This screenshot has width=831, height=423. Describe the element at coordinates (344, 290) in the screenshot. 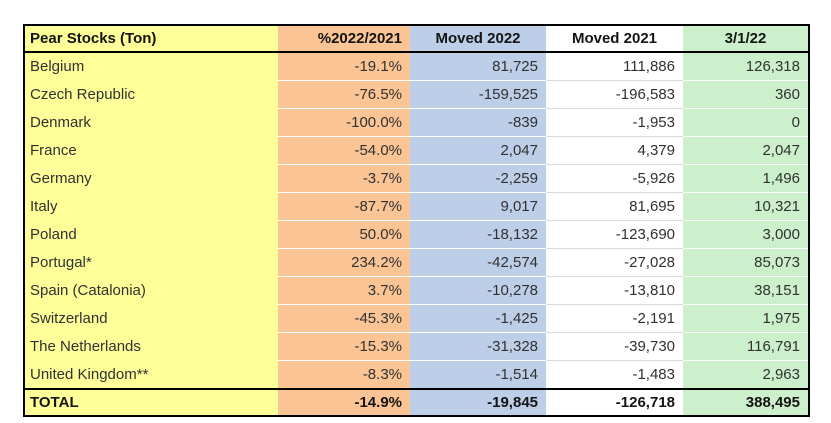

I see `cell-pct: 3.7%` at that location.